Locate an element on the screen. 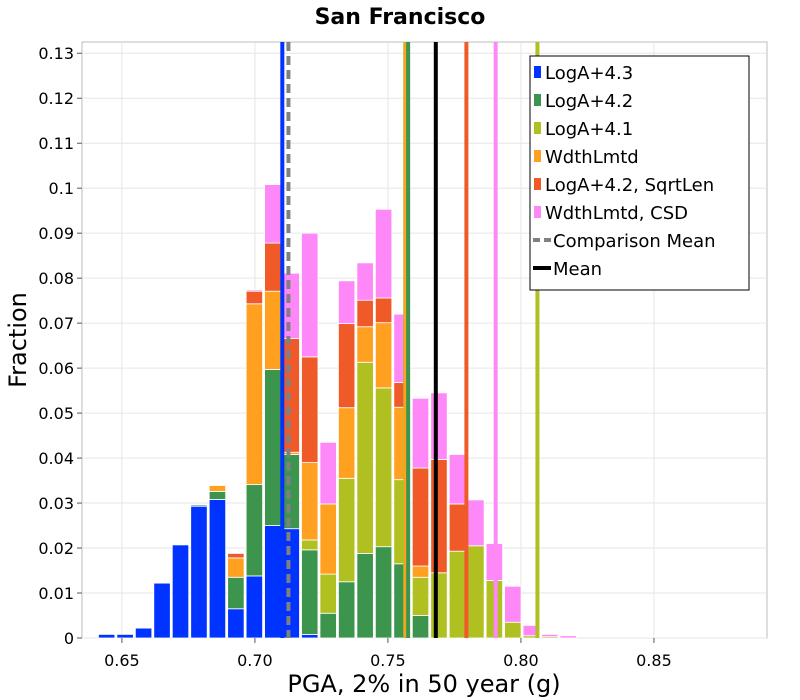 This screenshot has width=800, height=700. x-axis-ticks: 0.65 0.70 0.75 0.80 0.85 is located at coordinates (388, 654).